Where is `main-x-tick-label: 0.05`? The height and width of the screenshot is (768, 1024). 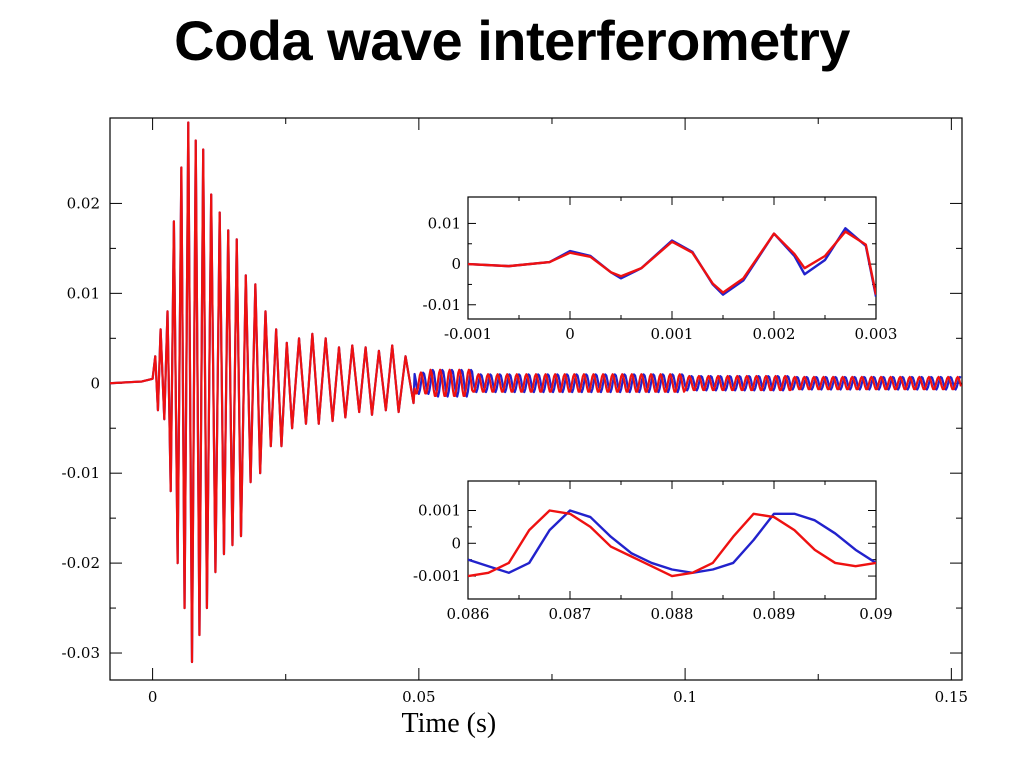
main-x-tick-label: 0.05 is located at coordinates (418, 697).